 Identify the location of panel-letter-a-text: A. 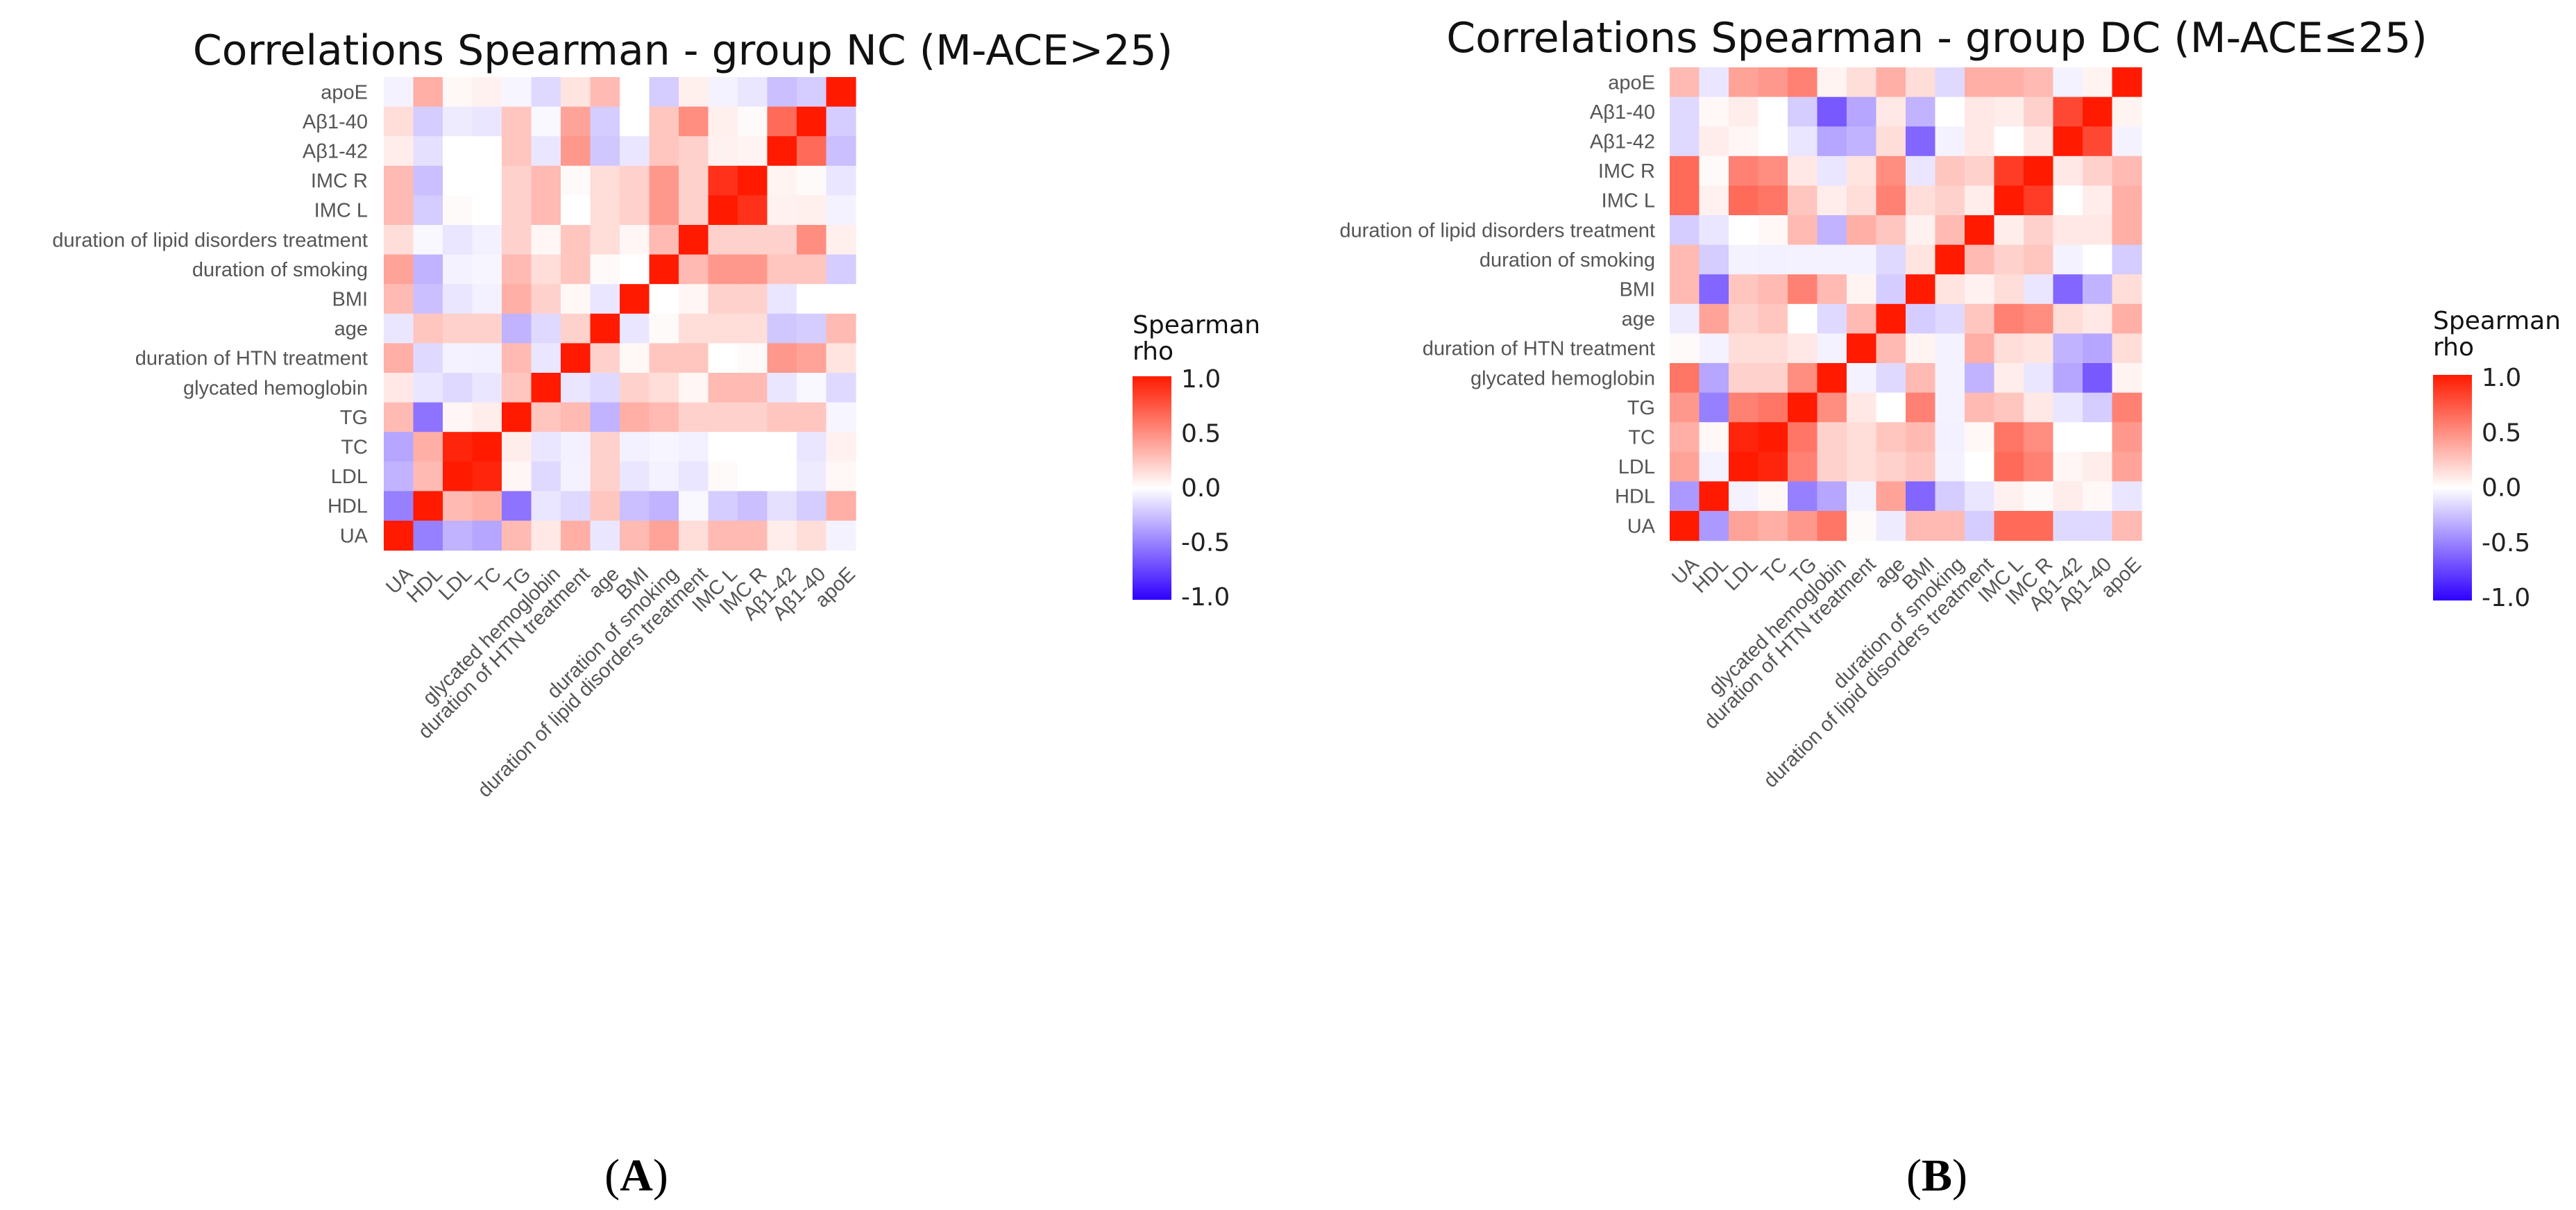
(636, 1175).